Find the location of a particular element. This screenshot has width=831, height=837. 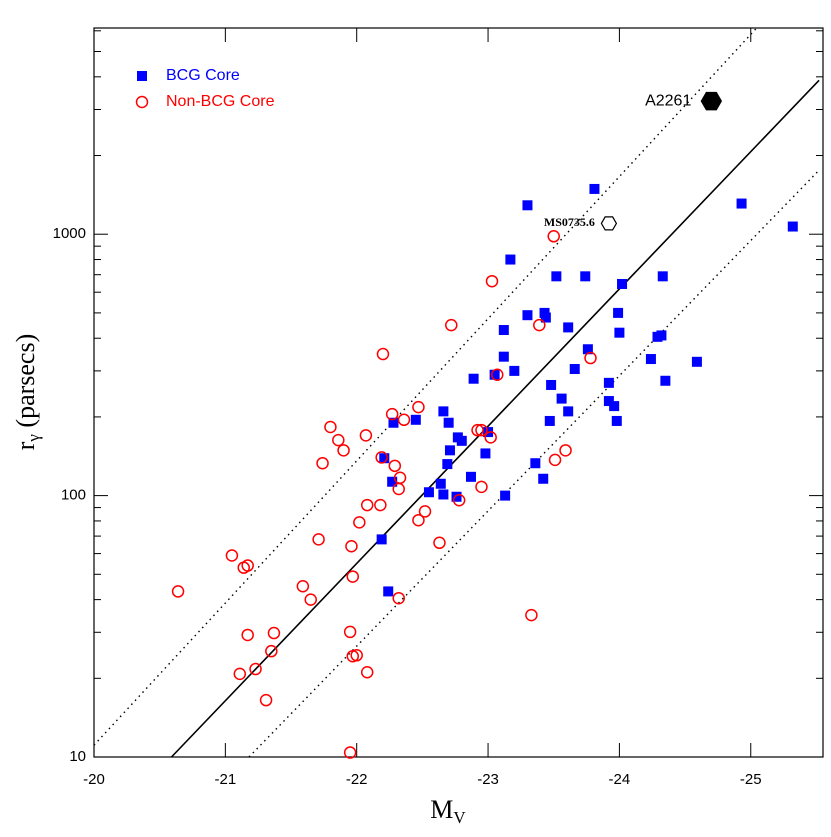

y-axis-label: rγ (parsecs) is located at coordinates (27, 392).